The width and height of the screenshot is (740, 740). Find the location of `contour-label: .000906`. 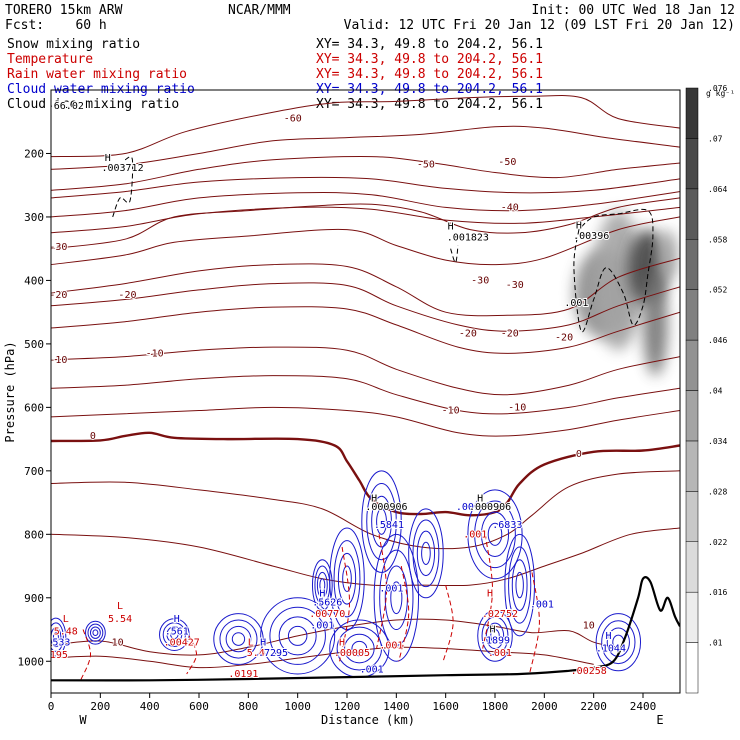

contour-label: .000906 is located at coordinates (386, 507).